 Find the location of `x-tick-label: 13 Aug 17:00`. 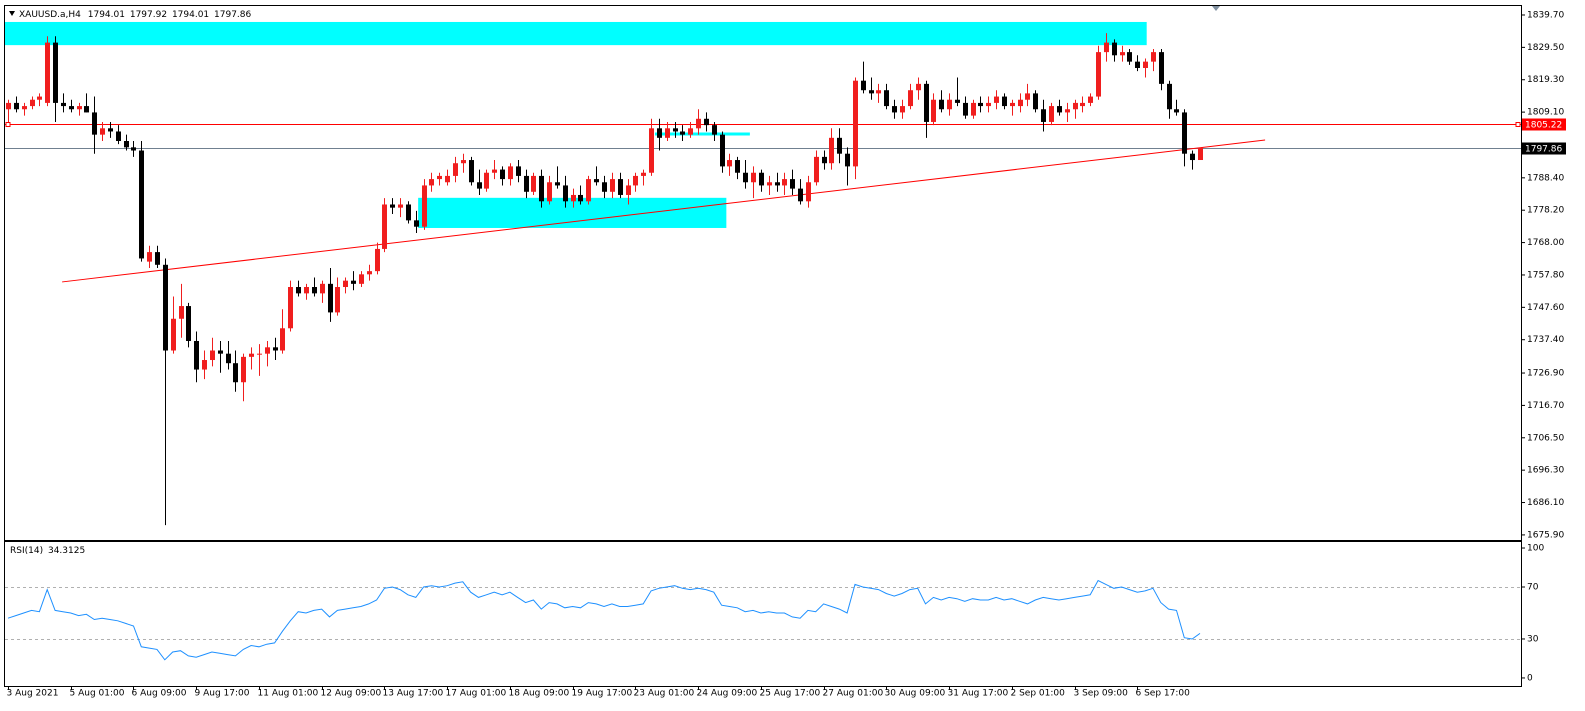

x-tick-label: 13 Aug 17:00 is located at coordinates (413, 694).